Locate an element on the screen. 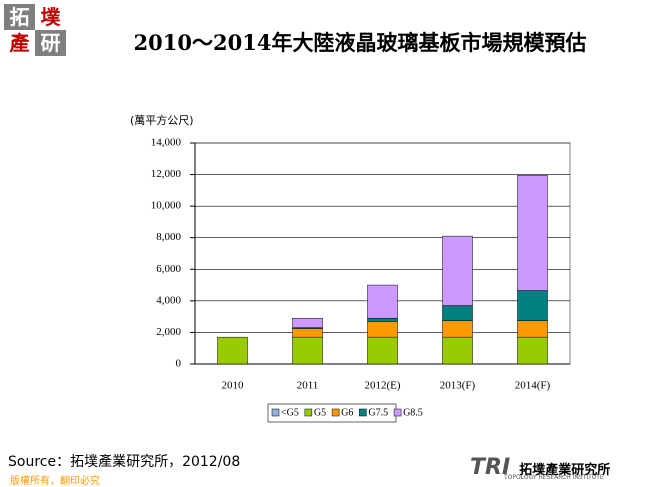 This screenshot has height=487, width=650. legend-label: G7.5 is located at coordinates (378, 412).